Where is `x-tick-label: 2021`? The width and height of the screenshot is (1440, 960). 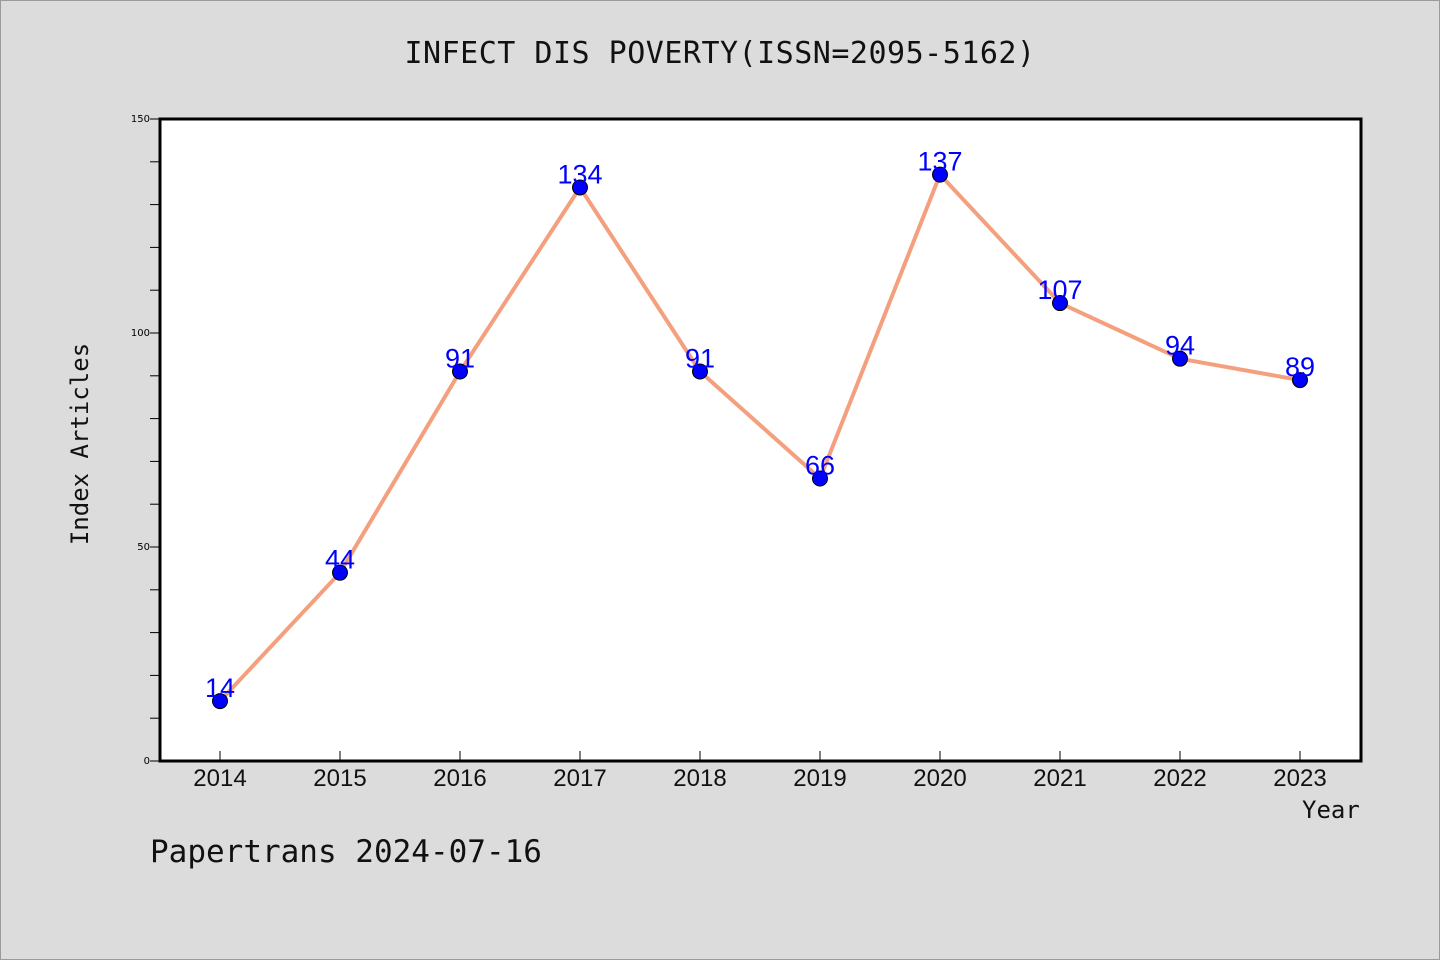
x-tick-label: 2021 is located at coordinates (1059, 778).